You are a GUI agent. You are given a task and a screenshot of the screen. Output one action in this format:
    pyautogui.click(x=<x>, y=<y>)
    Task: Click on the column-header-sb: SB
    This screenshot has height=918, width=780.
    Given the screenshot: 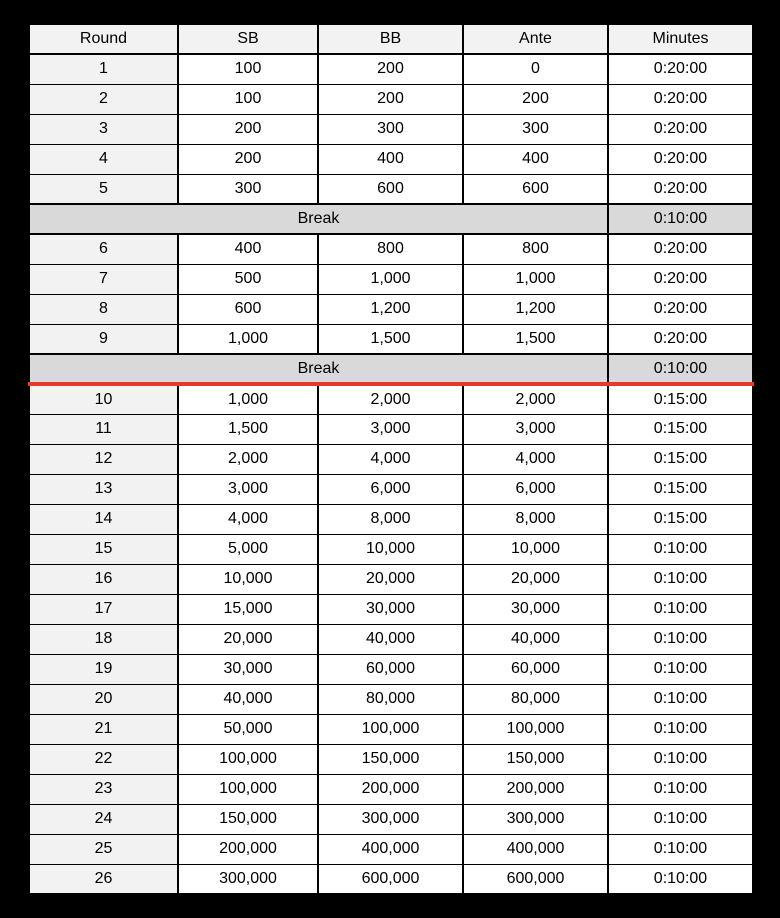 What is the action you would take?
    pyautogui.click(x=248, y=39)
    